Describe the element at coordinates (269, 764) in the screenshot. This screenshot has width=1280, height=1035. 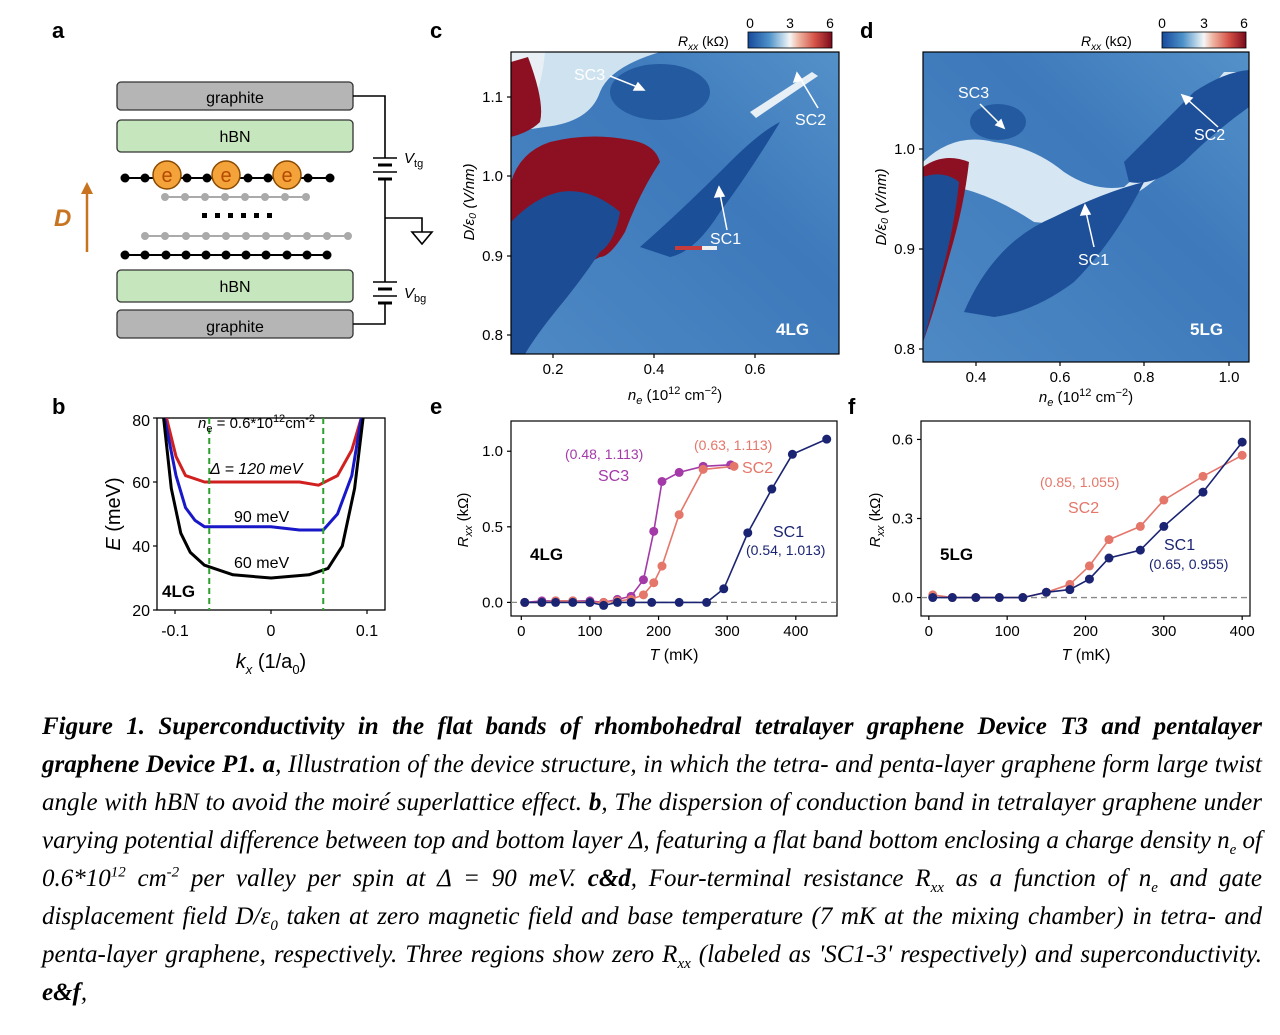
I see `caption-letter: a` at that location.